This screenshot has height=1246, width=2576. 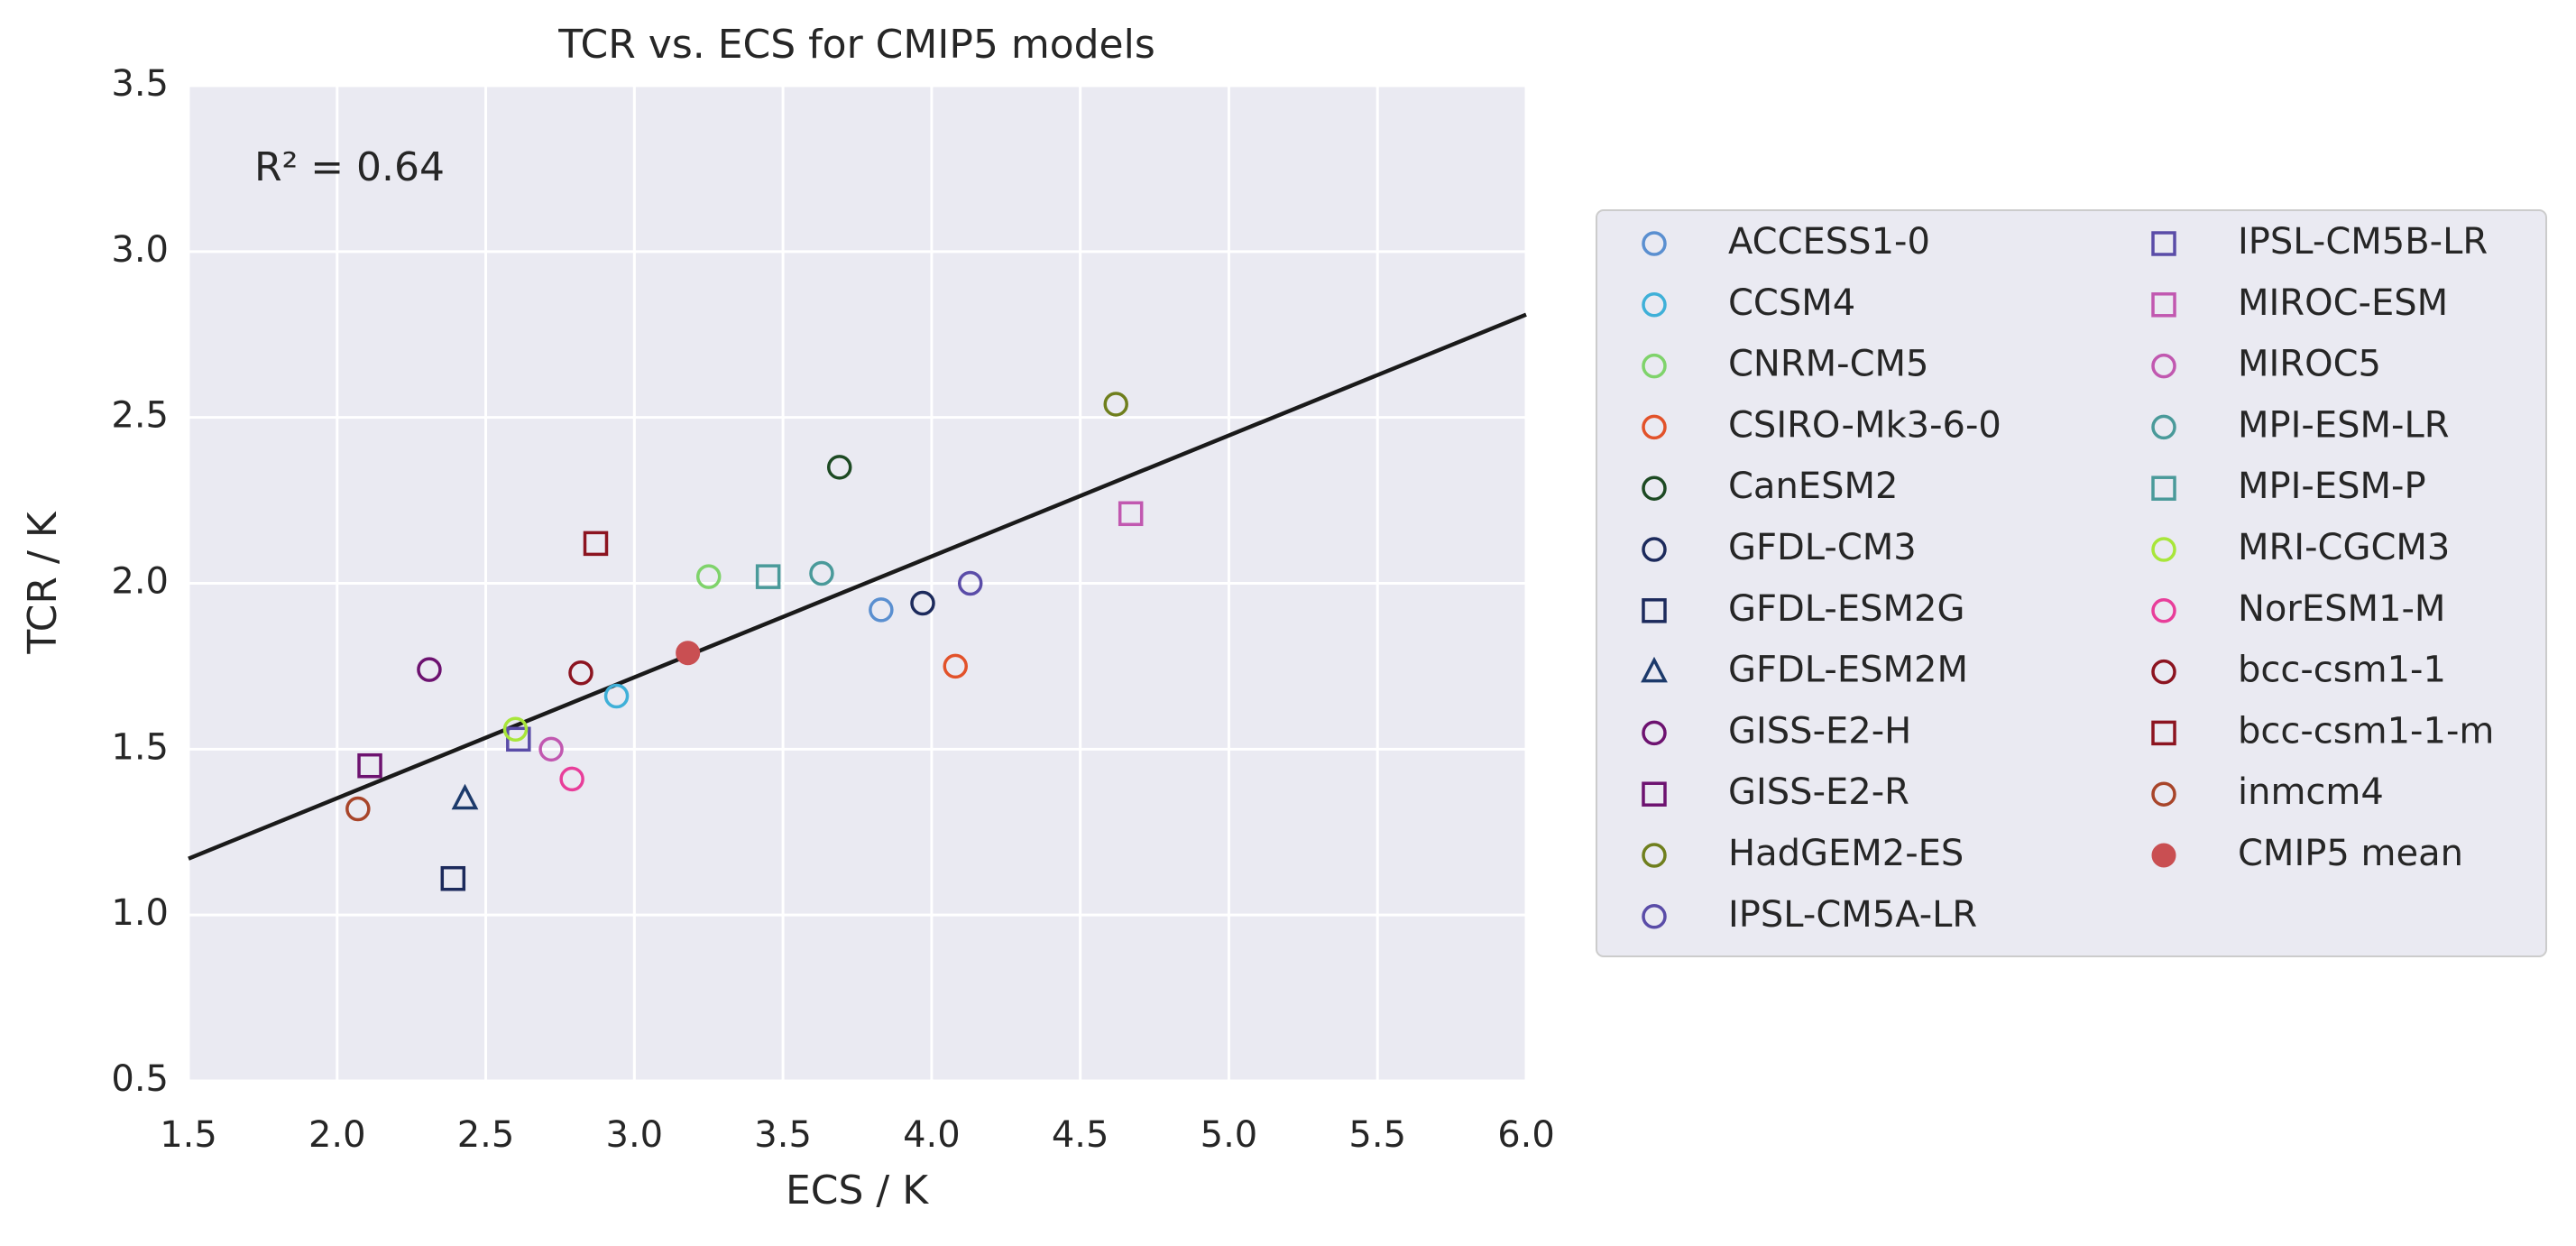 What do you see at coordinates (2366, 731) in the screenshot?
I see `legend-label: bcc-csm1-1-m` at bounding box center [2366, 731].